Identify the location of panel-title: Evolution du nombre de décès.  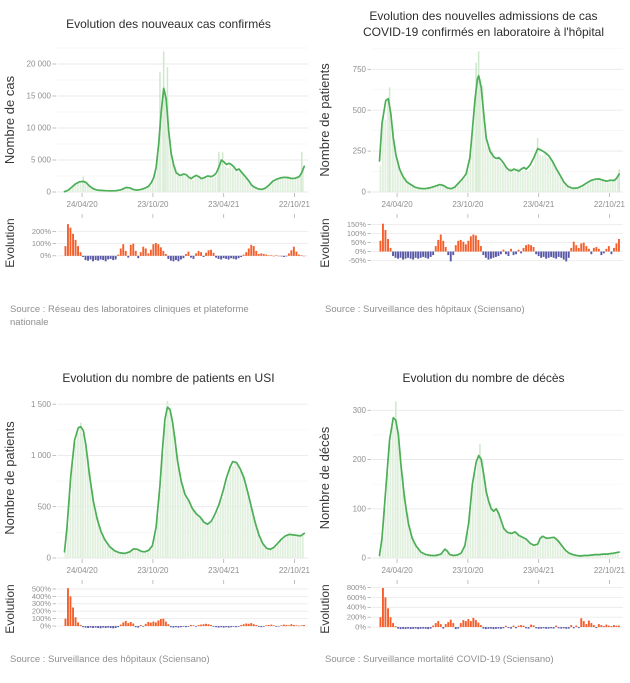
(483, 378).